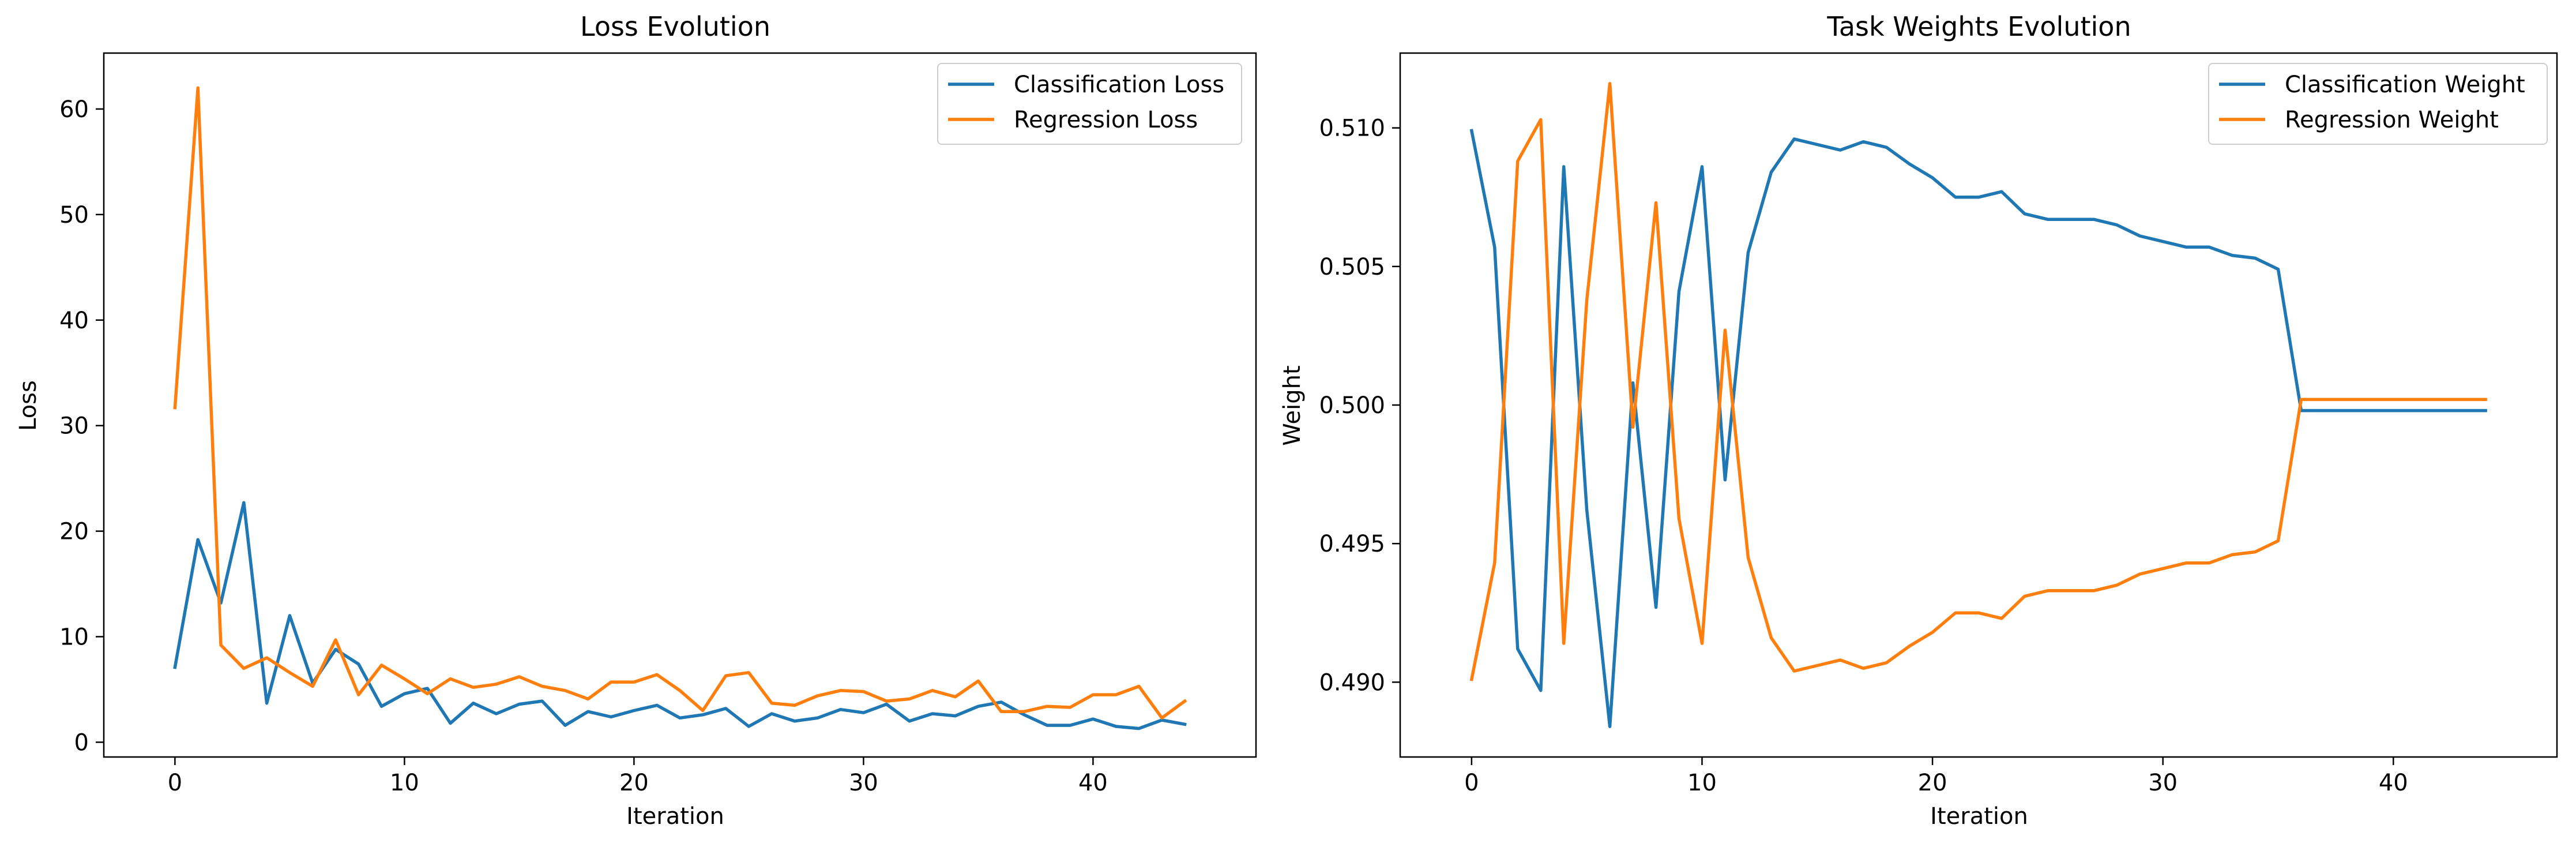  I want to click on weights-chart-x-tick-label: 30, so click(2163, 783).